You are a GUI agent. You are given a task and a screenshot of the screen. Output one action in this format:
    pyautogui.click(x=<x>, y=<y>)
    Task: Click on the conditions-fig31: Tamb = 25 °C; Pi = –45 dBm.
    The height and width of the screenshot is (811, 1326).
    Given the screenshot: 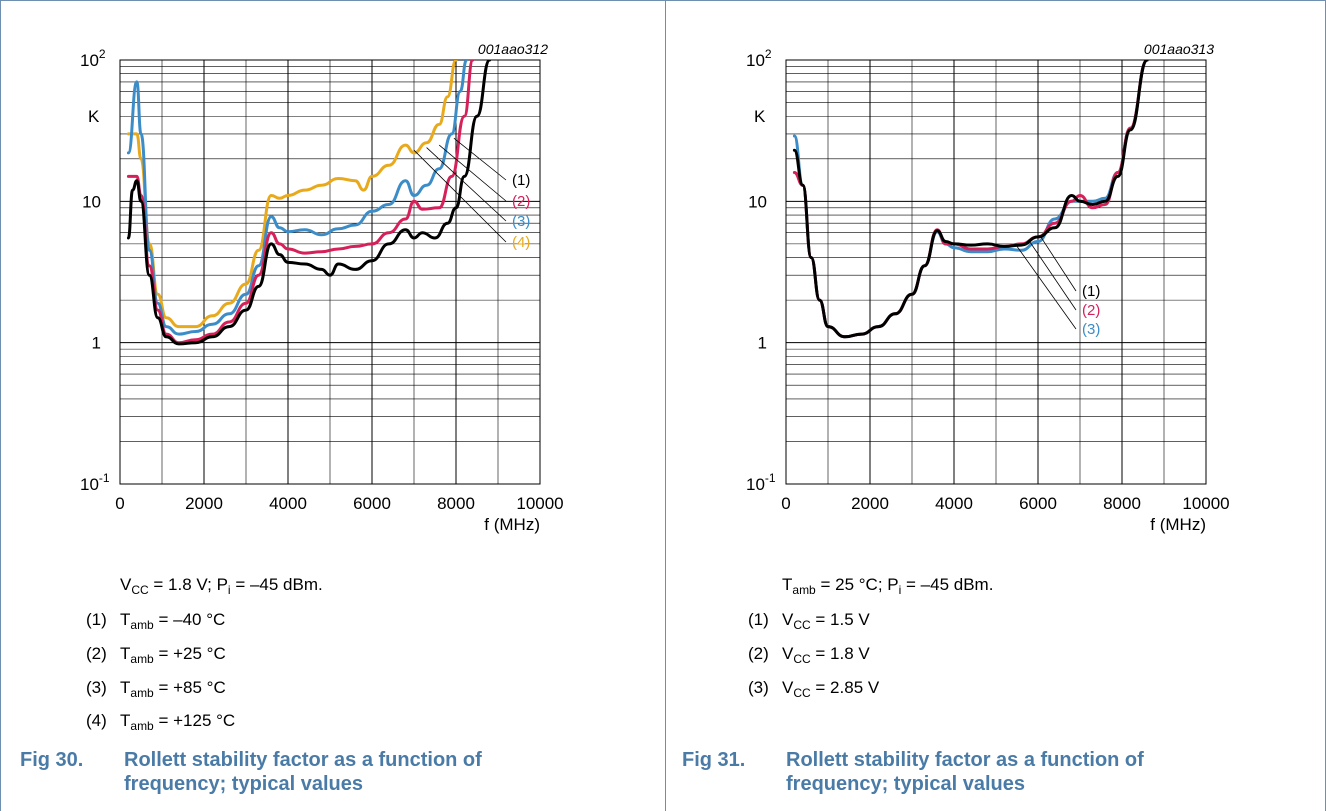 What is the action you would take?
    pyautogui.click(x=888, y=586)
    